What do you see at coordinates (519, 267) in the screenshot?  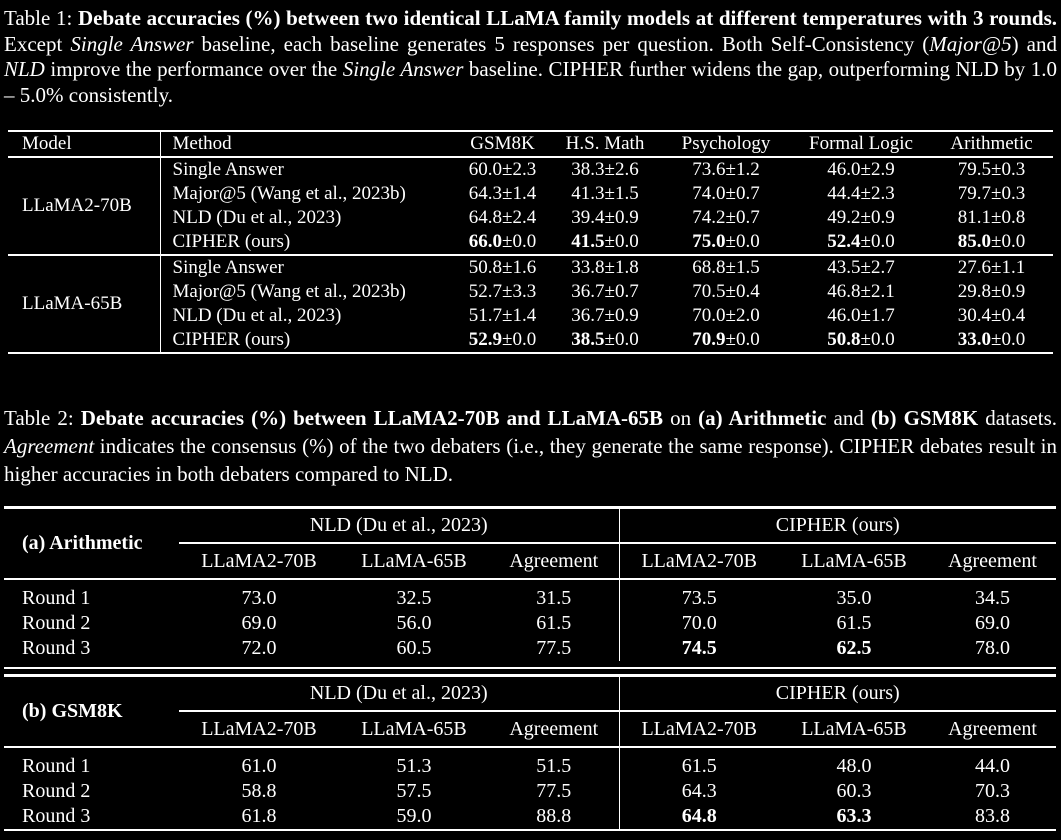 I see `score-std: ±1.6` at bounding box center [519, 267].